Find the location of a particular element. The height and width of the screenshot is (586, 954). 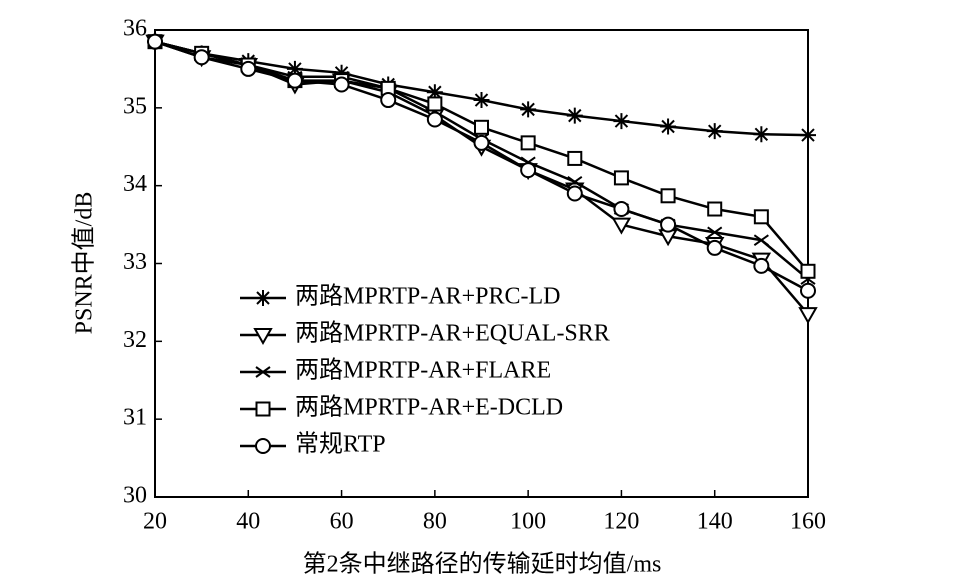

x-tick-label: 80 is located at coordinates (435, 522).